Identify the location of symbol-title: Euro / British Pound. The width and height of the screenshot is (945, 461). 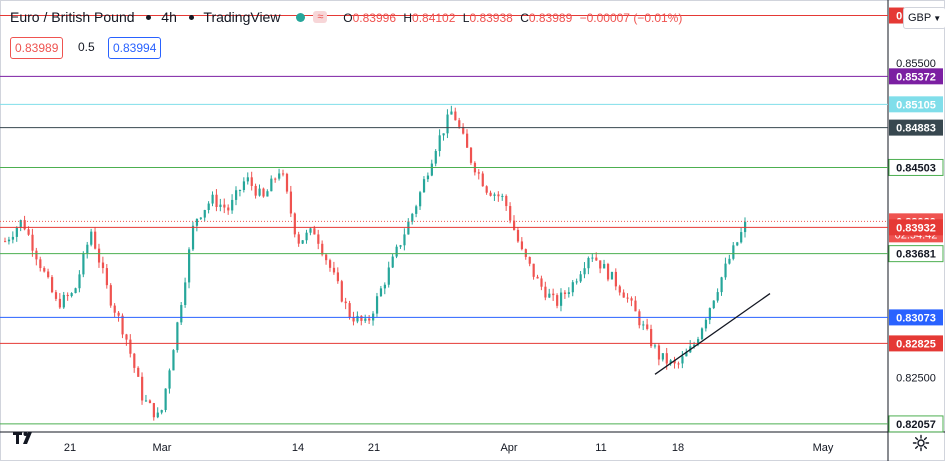
(72, 17).